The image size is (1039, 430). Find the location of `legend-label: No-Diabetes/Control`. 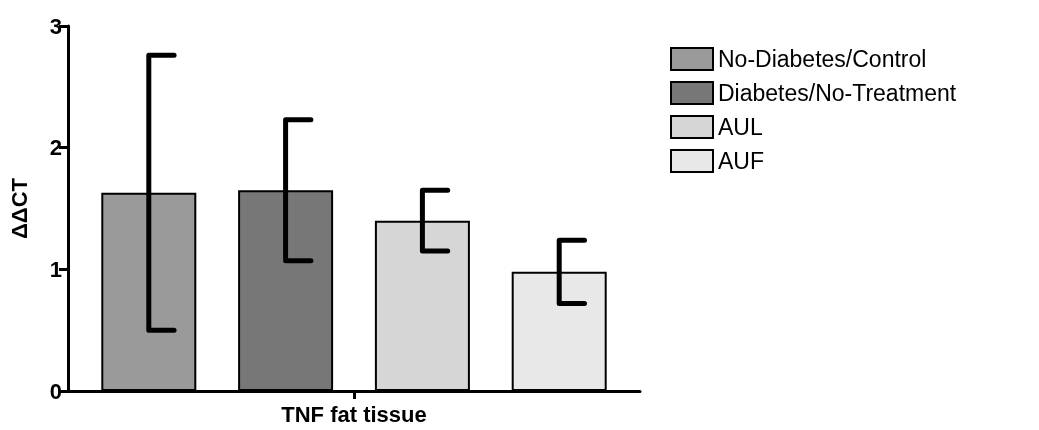

legend-label: No-Diabetes/Control is located at coordinates (822, 59).